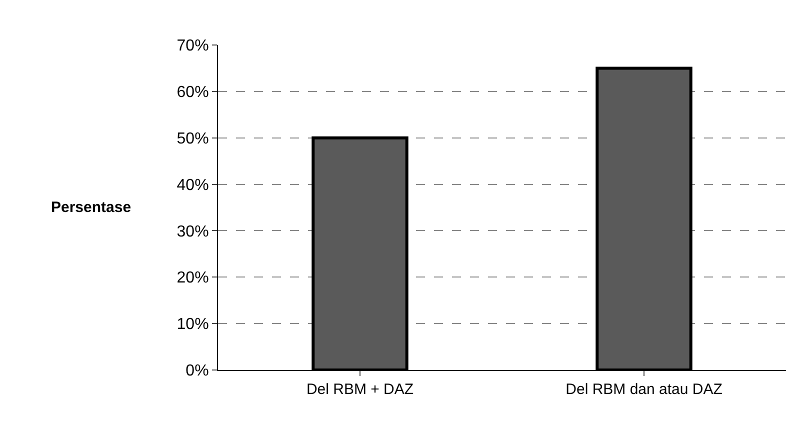  I want to click on y-tick-label: 20%, so click(192, 278).